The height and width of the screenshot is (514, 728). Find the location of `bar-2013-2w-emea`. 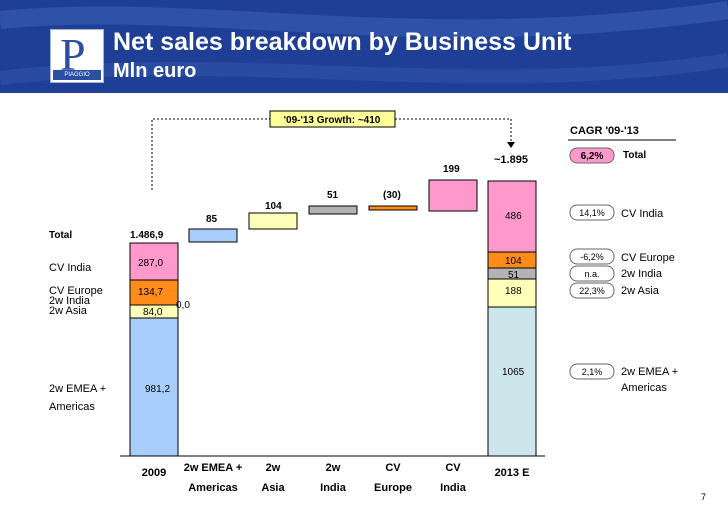

bar-2013-2w-emea is located at coordinates (512, 381).